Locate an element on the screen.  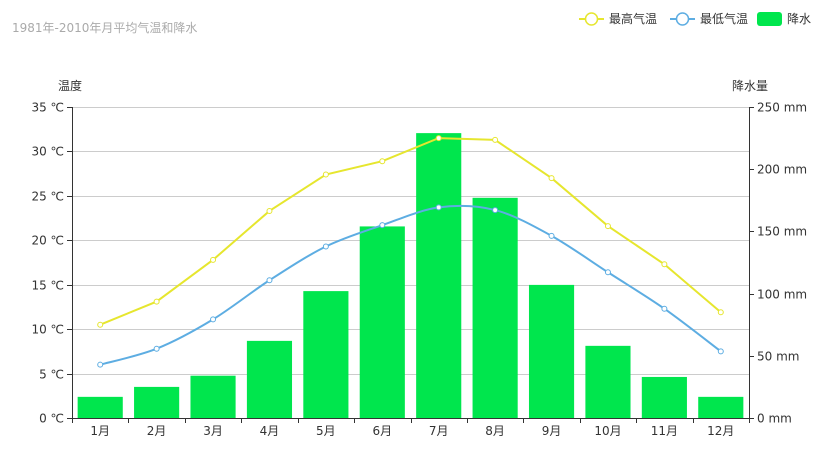
x-tick-label: 2月 is located at coordinates (157, 431).